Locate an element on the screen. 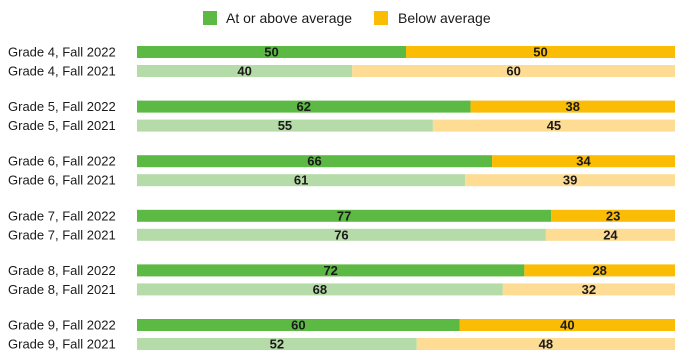 The image size is (675, 360). category-label: Grade 5, Fall 2022 is located at coordinates (62, 106).